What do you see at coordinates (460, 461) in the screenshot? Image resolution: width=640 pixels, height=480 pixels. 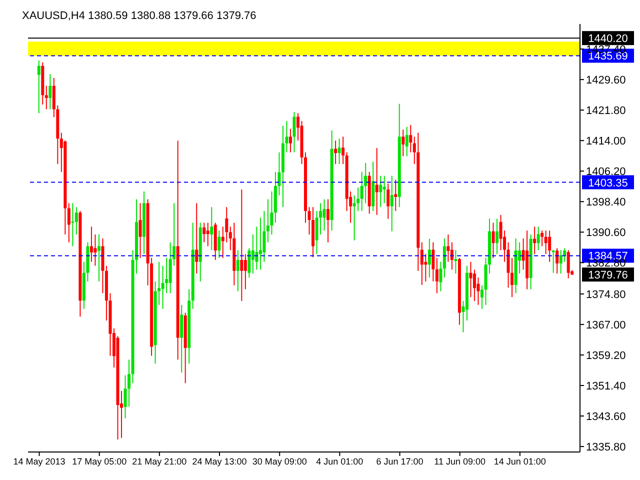 I see `x-tick-label: 11 Jun 09:00` at bounding box center [460, 461].